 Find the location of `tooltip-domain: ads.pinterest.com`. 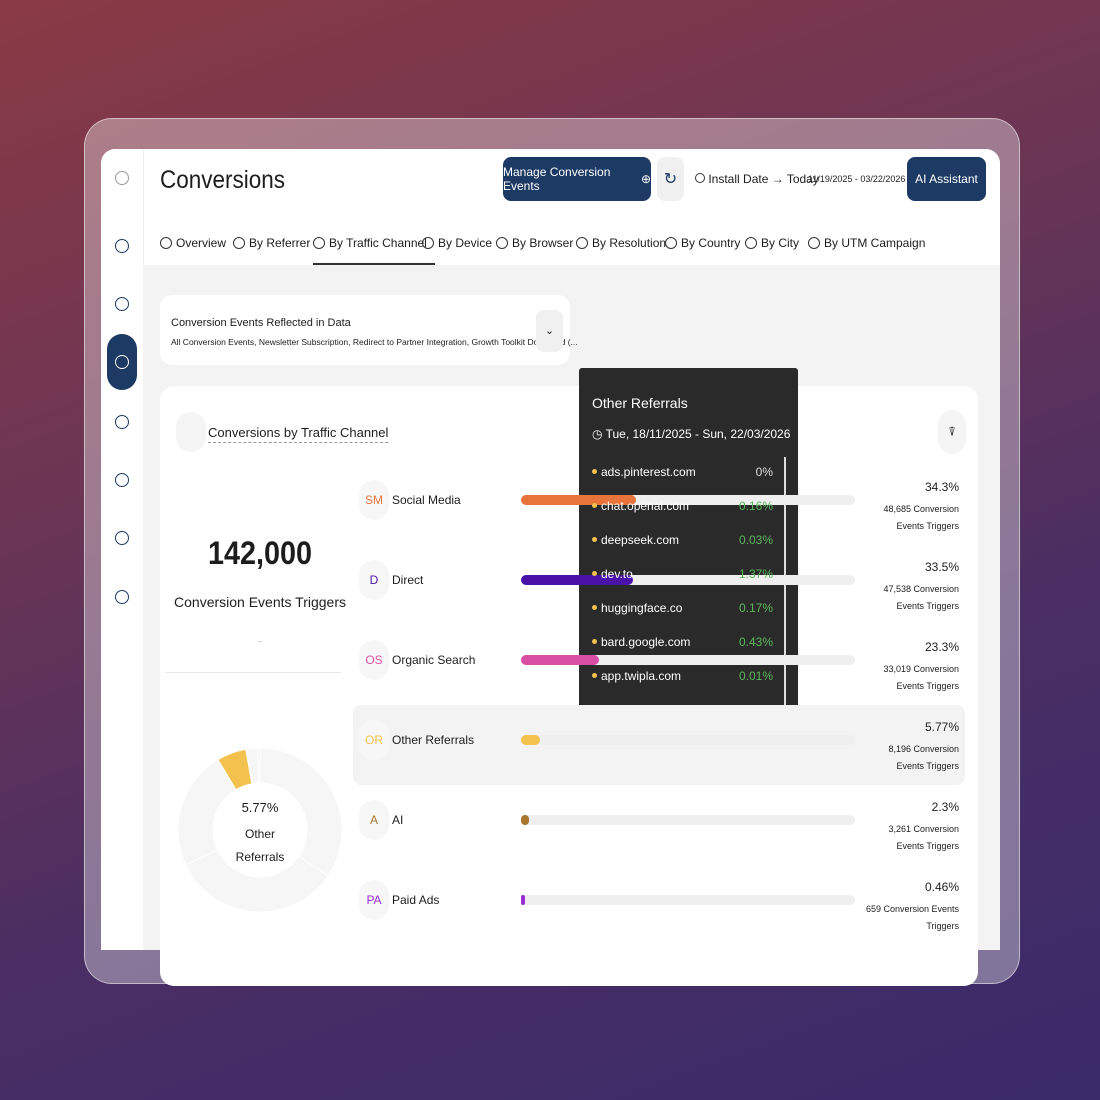

tooltip-domain: ads.pinterest.com is located at coordinates (648, 472).